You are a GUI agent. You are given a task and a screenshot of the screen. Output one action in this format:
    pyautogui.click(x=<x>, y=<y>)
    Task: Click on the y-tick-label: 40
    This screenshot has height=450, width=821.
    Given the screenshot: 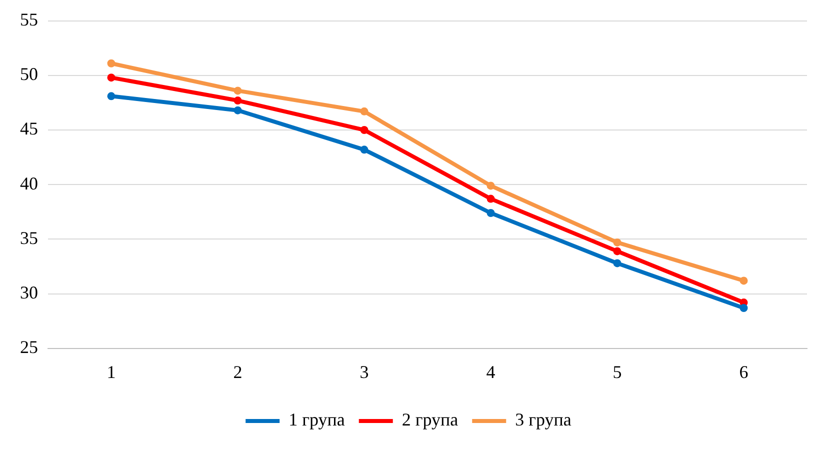 What is the action you would take?
    pyautogui.click(x=29, y=183)
    